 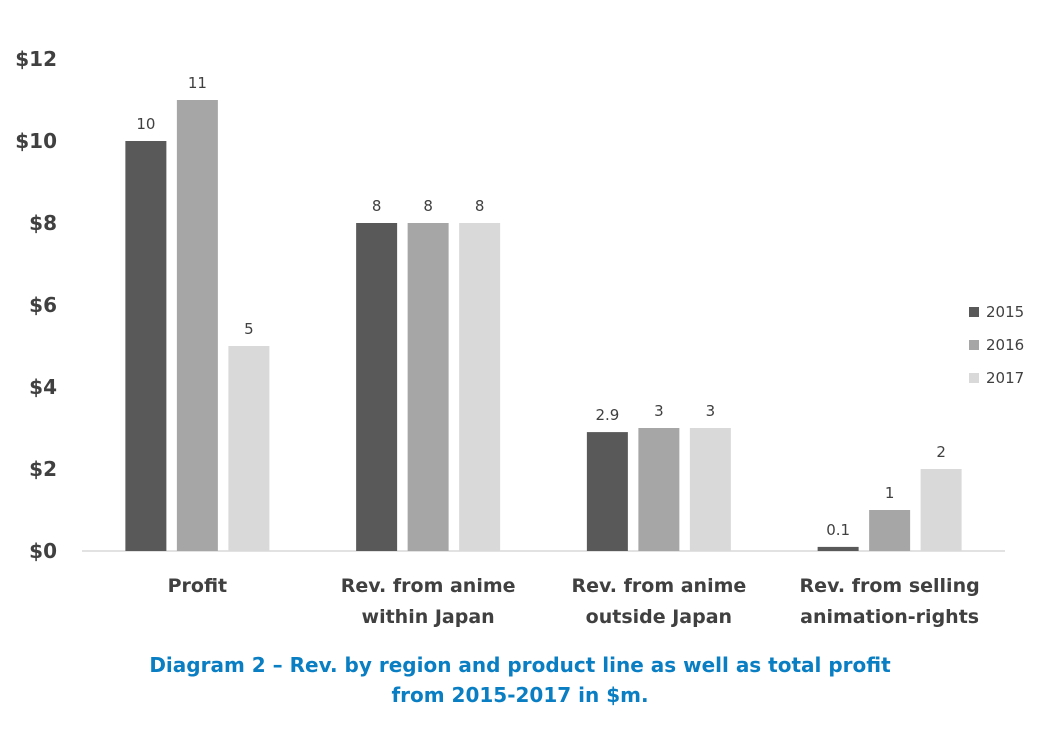 I want to click on category-label: within Japan, so click(x=428, y=617).